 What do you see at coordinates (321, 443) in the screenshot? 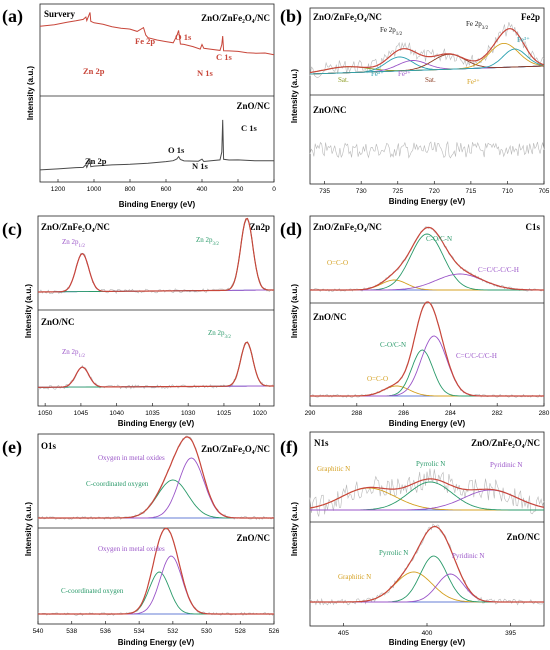
I see `panel-f-element: N1s` at bounding box center [321, 443].